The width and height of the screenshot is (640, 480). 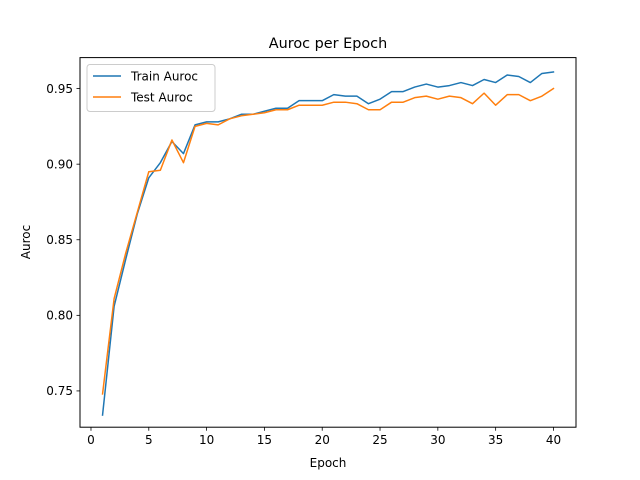 What do you see at coordinates (59, 89) in the screenshot?
I see `y-tick-label: 0.95` at bounding box center [59, 89].